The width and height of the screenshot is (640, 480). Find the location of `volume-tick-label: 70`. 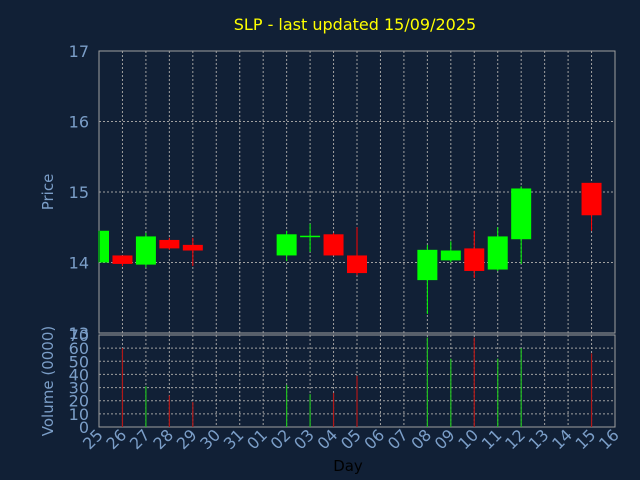

volume-tick-label: 70 is located at coordinates (79, 335).